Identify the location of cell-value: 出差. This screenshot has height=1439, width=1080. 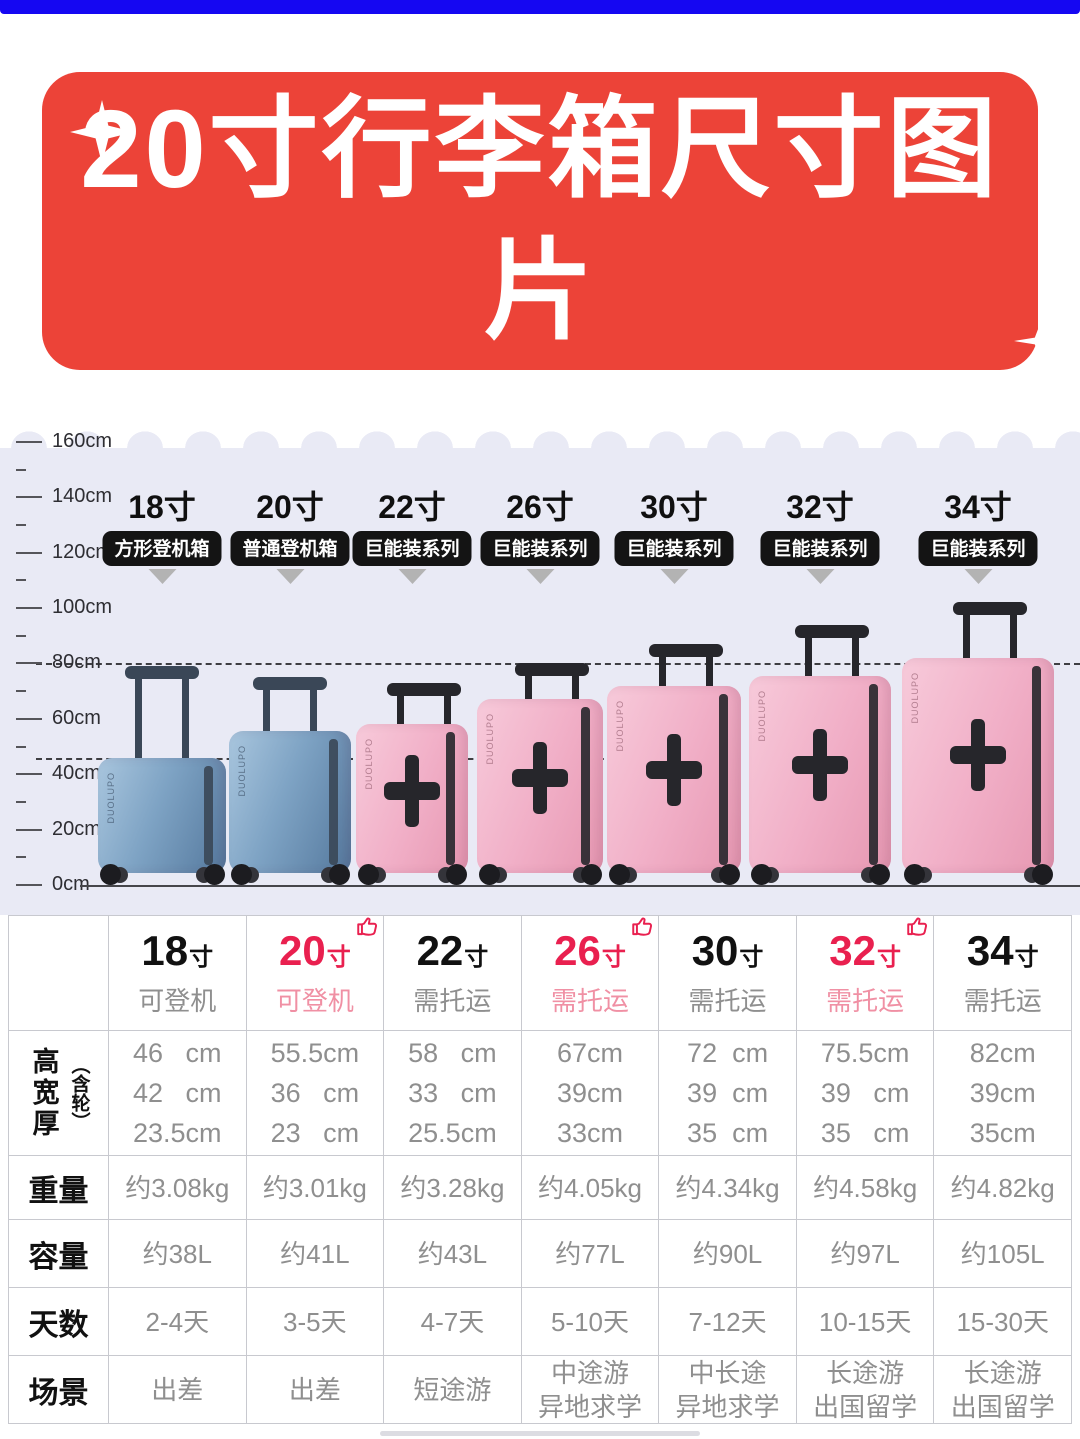
(314, 1389).